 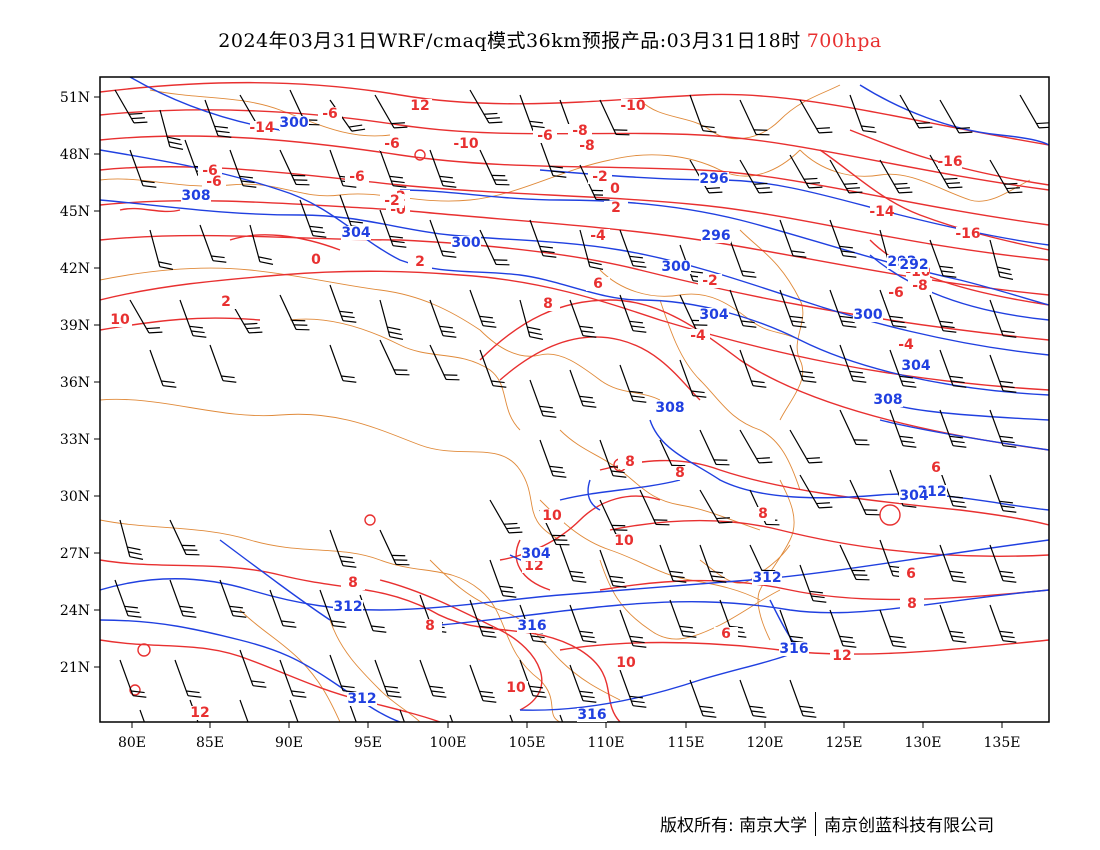 I want to click on temperature-label: -2, so click(x=710, y=281).